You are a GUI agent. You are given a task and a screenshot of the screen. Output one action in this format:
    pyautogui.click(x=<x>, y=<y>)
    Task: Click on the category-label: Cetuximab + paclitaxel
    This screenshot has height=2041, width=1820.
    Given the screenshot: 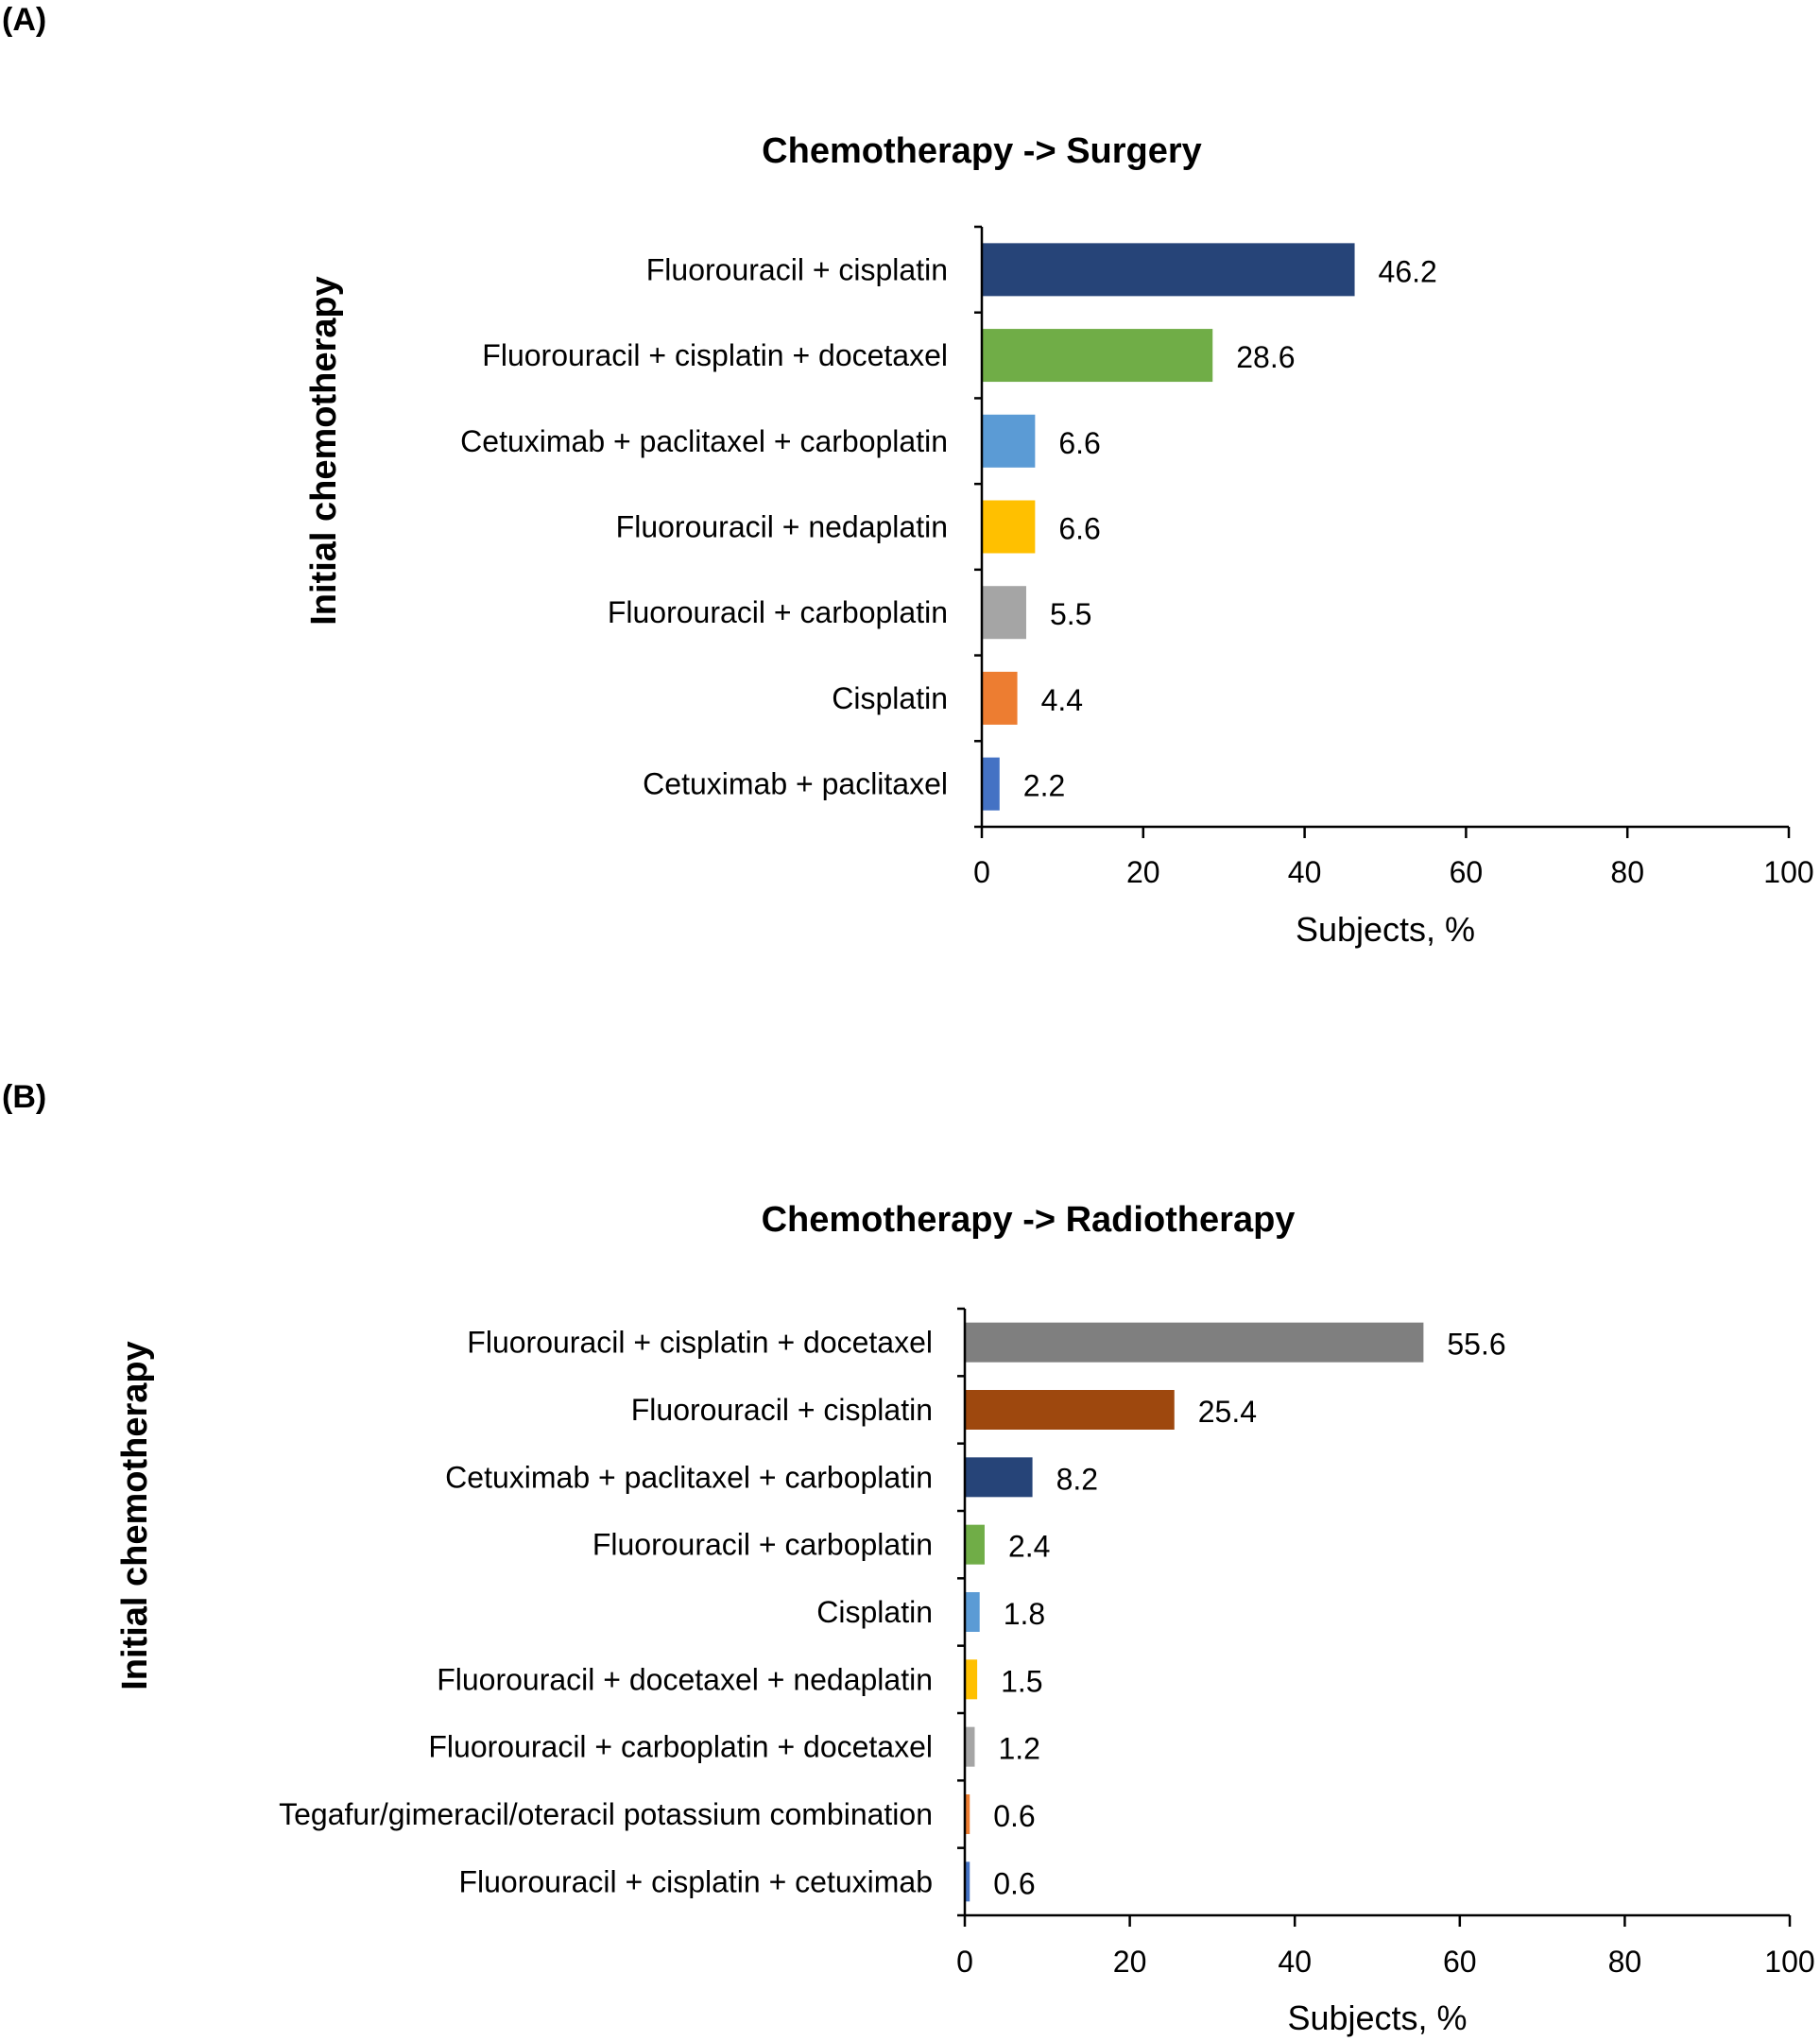 What is the action you would take?
    pyautogui.click(x=795, y=784)
    